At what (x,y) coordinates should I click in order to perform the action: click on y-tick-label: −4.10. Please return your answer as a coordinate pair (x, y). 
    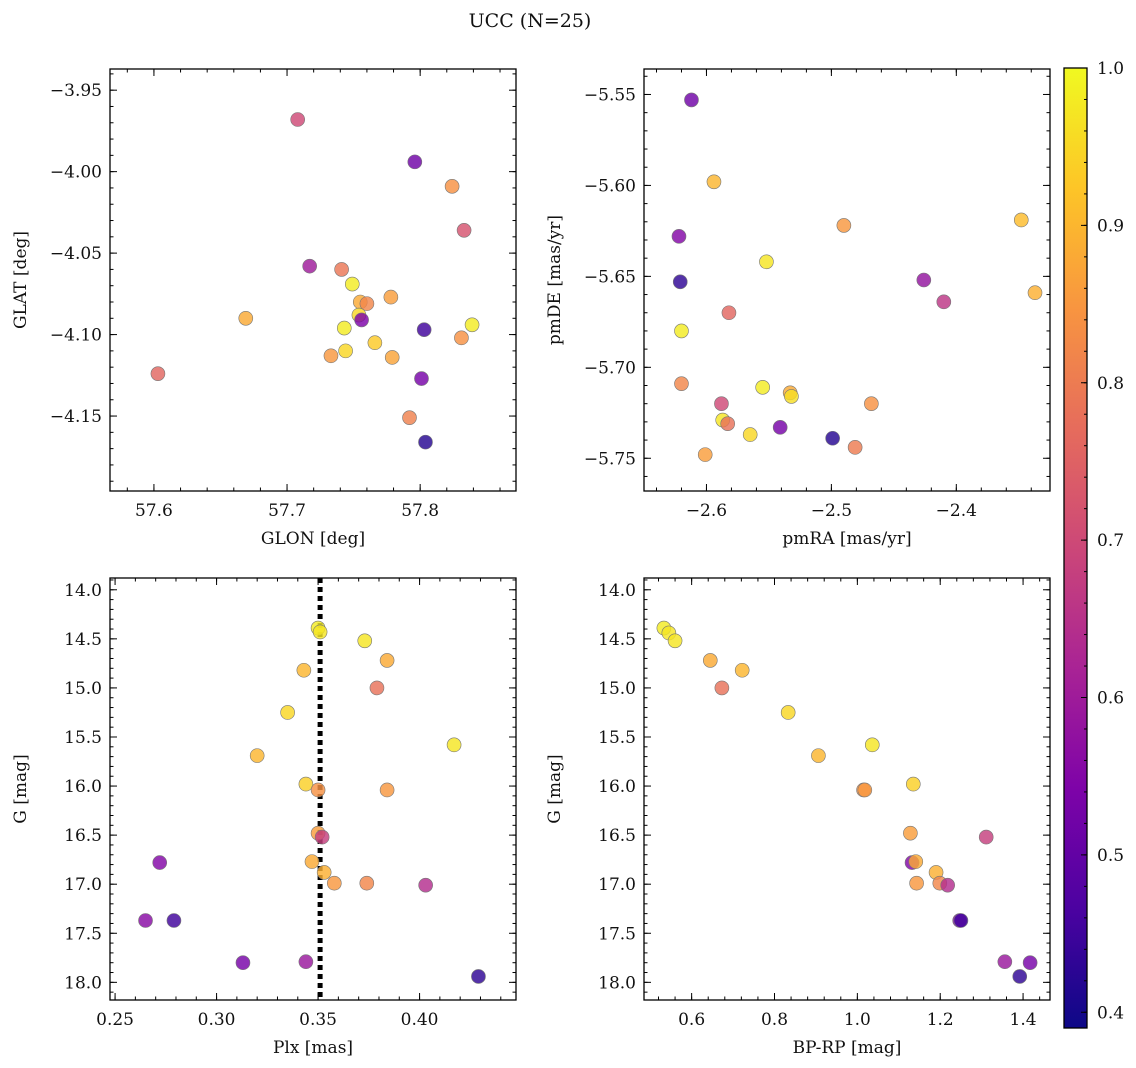
    Looking at the image, I should click on (76, 336).